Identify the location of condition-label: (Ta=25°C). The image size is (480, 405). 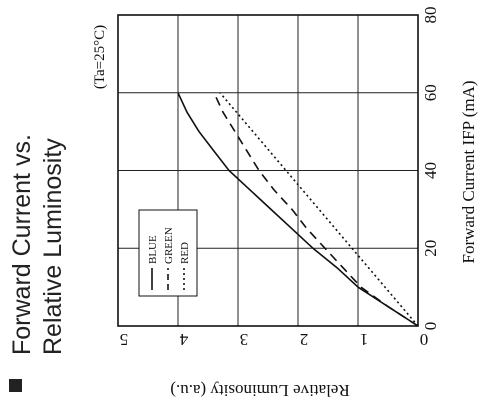
(100, 57).